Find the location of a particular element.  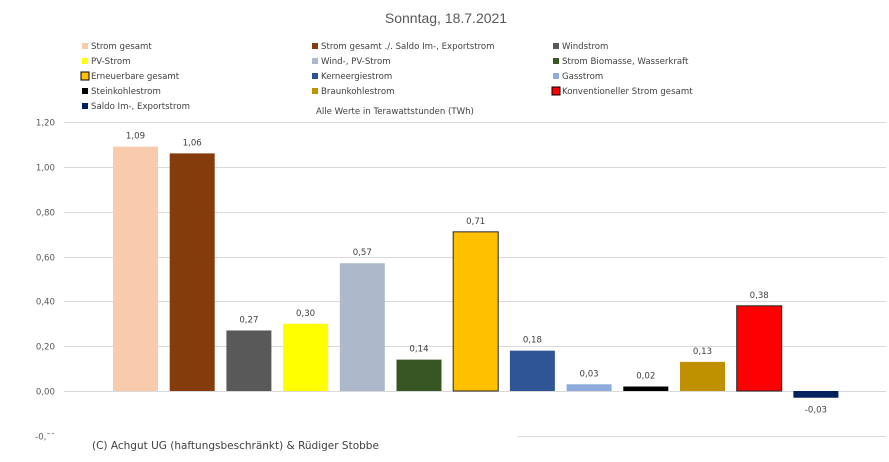

legend-label: Gasstrom is located at coordinates (582, 77).